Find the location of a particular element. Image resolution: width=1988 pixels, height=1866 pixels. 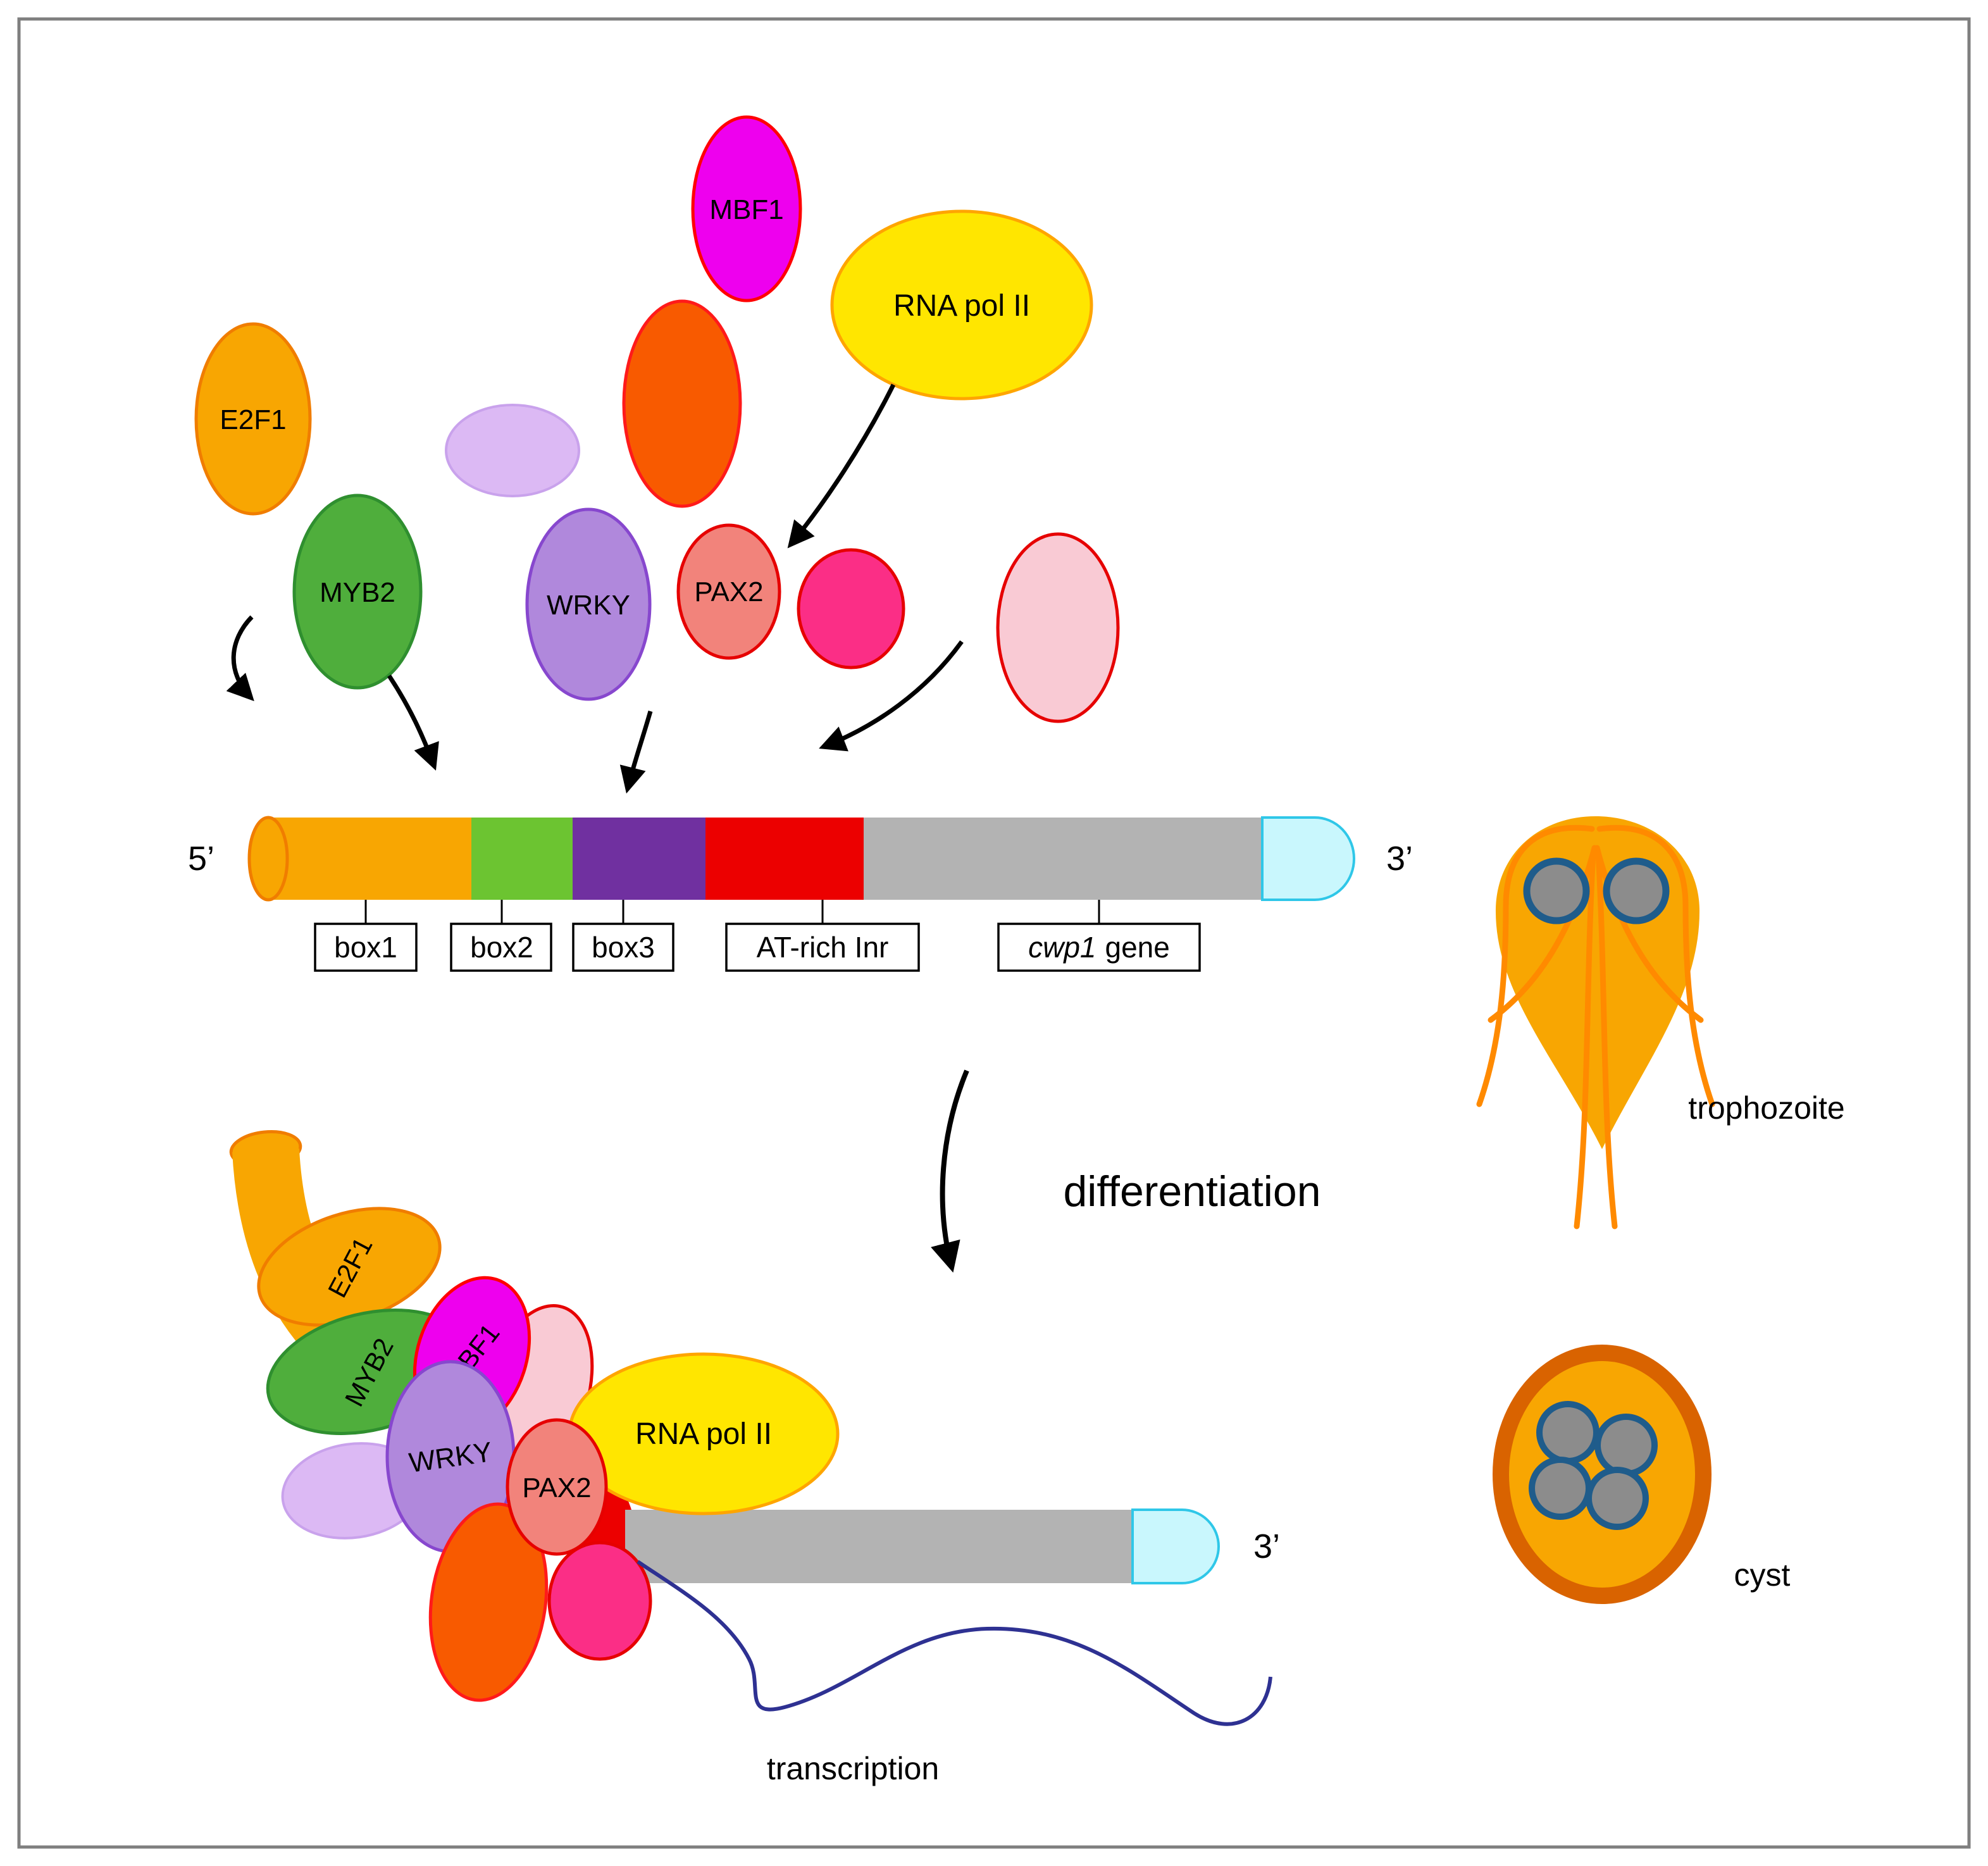

cwp1-gene-label: cwp1 gene is located at coordinates (1099, 947).